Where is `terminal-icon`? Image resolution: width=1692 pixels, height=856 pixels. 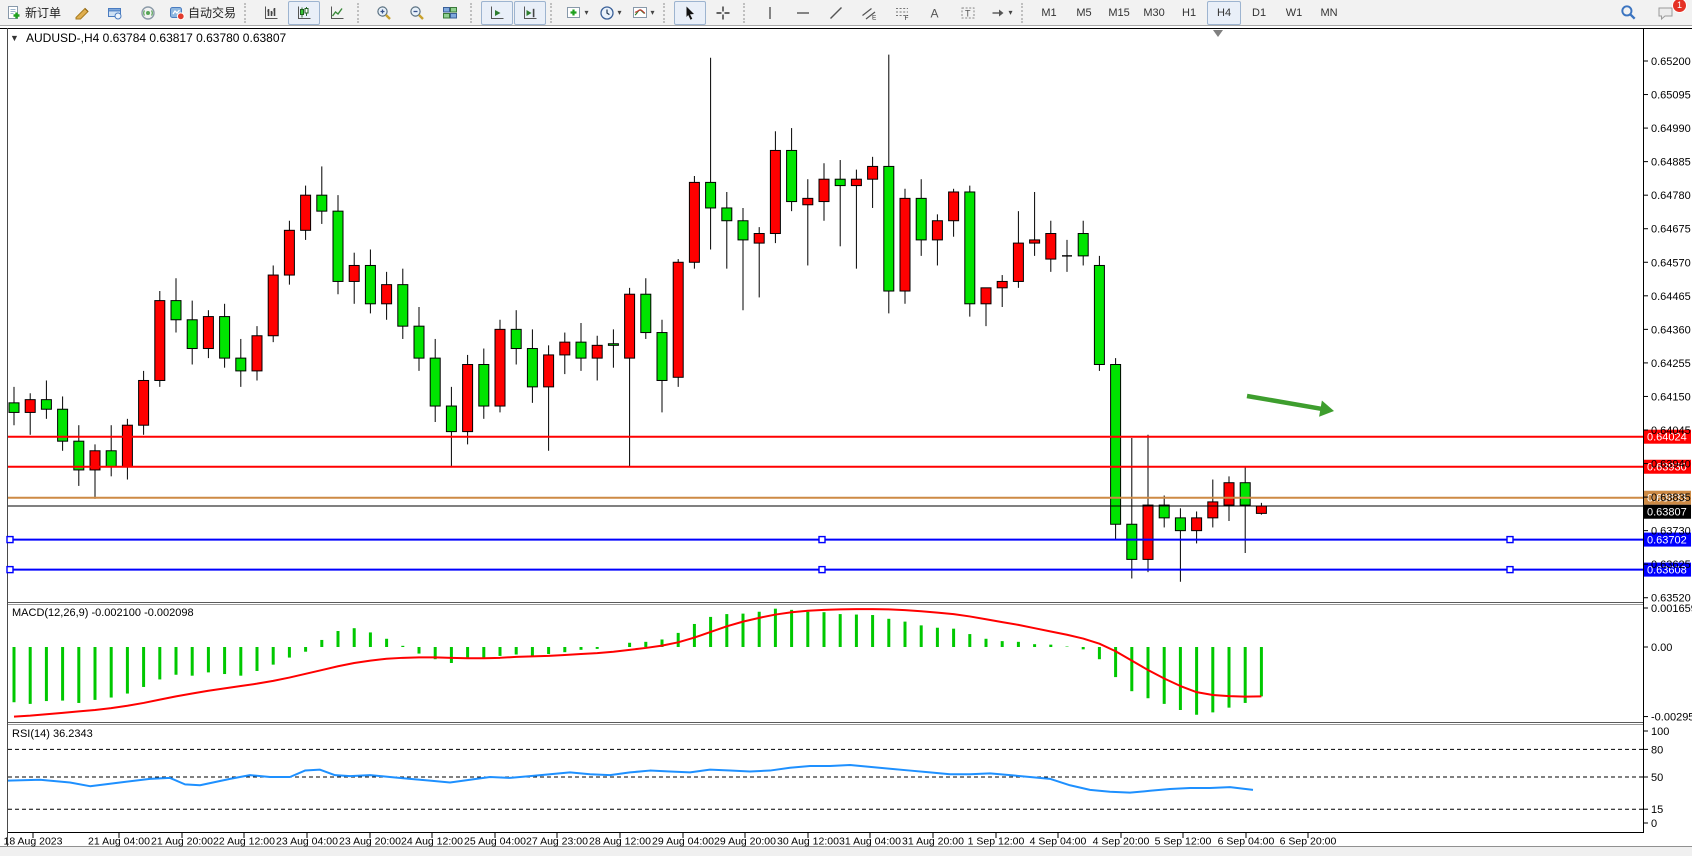 terminal-icon is located at coordinates (115, 13).